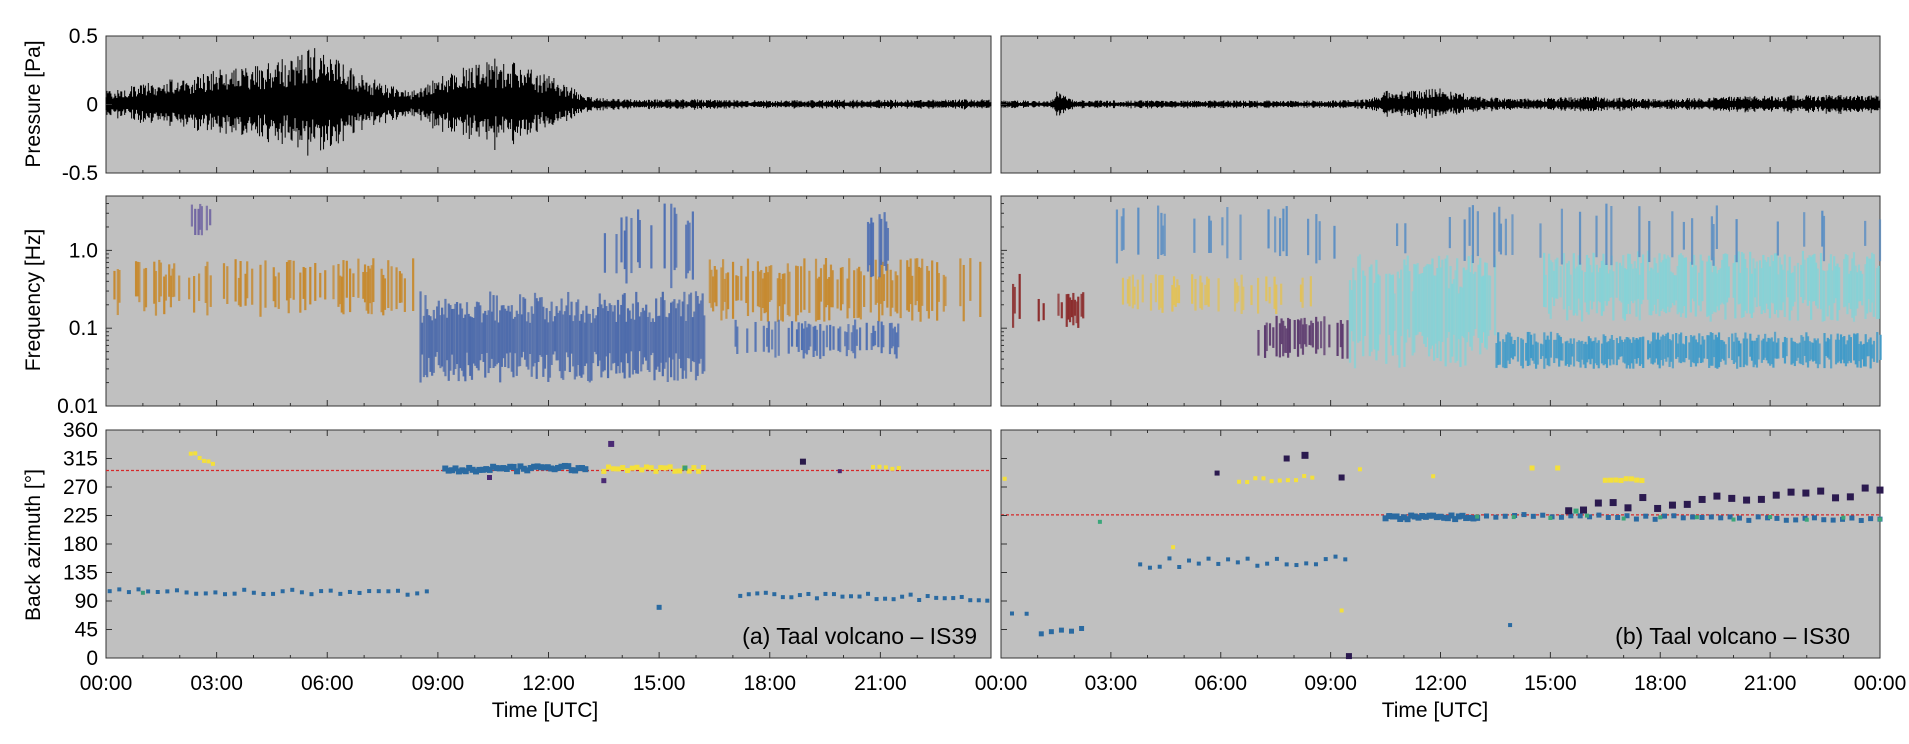 The width and height of the screenshot is (1909, 744). What do you see at coordinates (548, 683) in the screenshot?
I see `x-tick-label: 12:00` at bounding box center [548, 683].